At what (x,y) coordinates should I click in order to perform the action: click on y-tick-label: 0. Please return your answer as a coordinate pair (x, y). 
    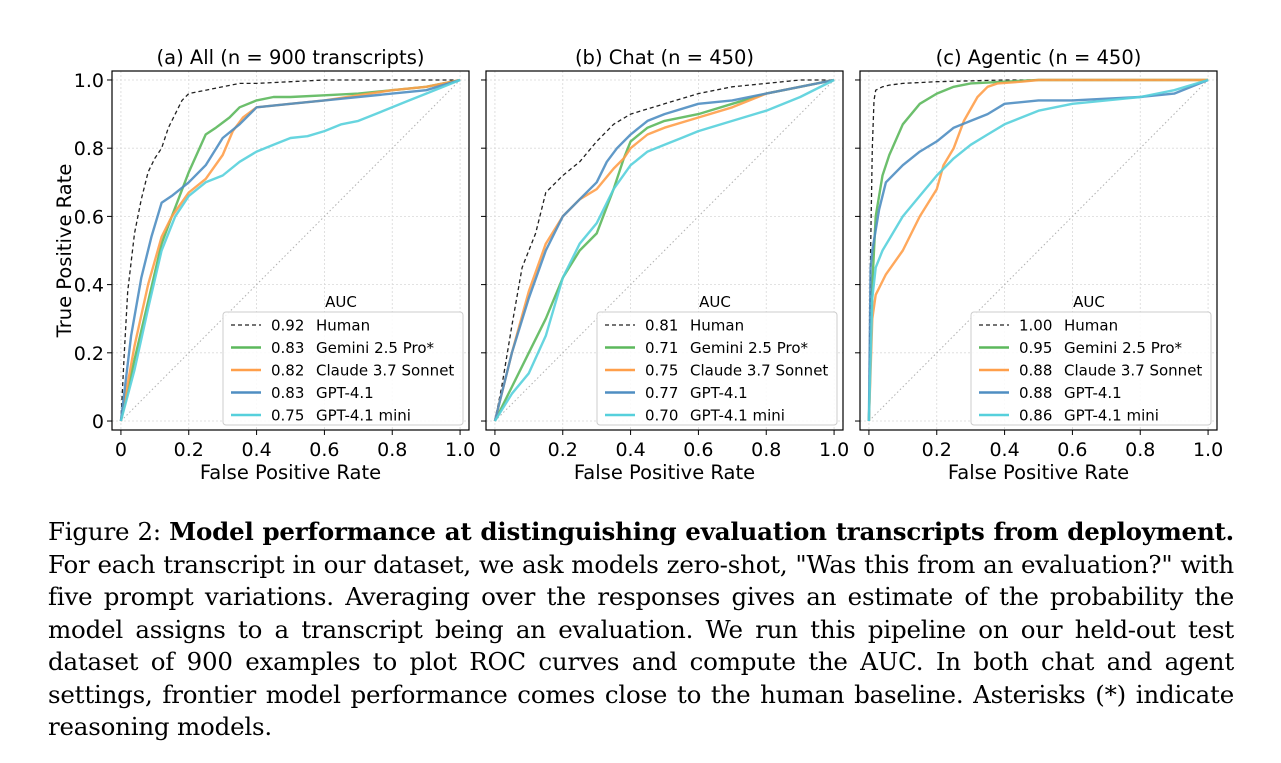
    Looking at the image, I should click on (98, 422).